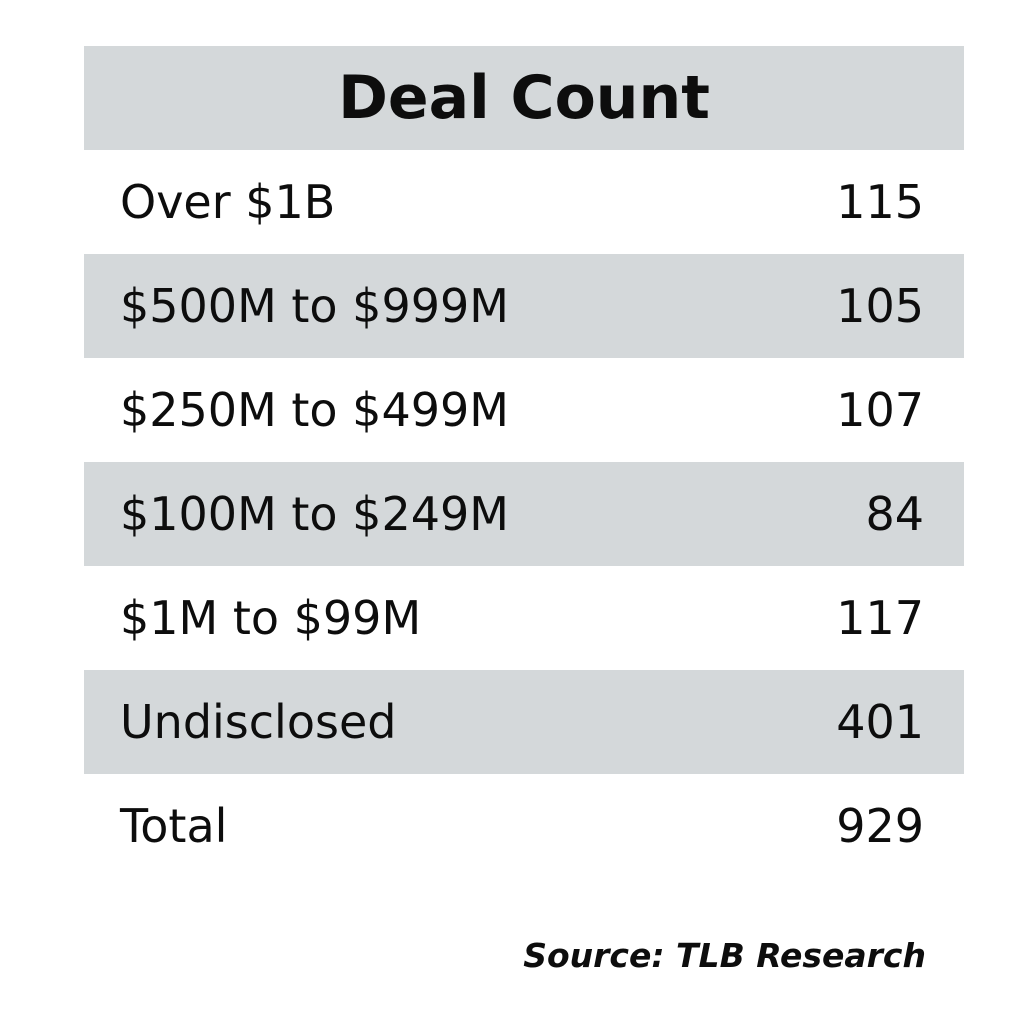 This screenshot has width=1024, height=1014. Describe the element at coordinates (880, 306) in the screenshot. I see `row-value: 105` at that location.